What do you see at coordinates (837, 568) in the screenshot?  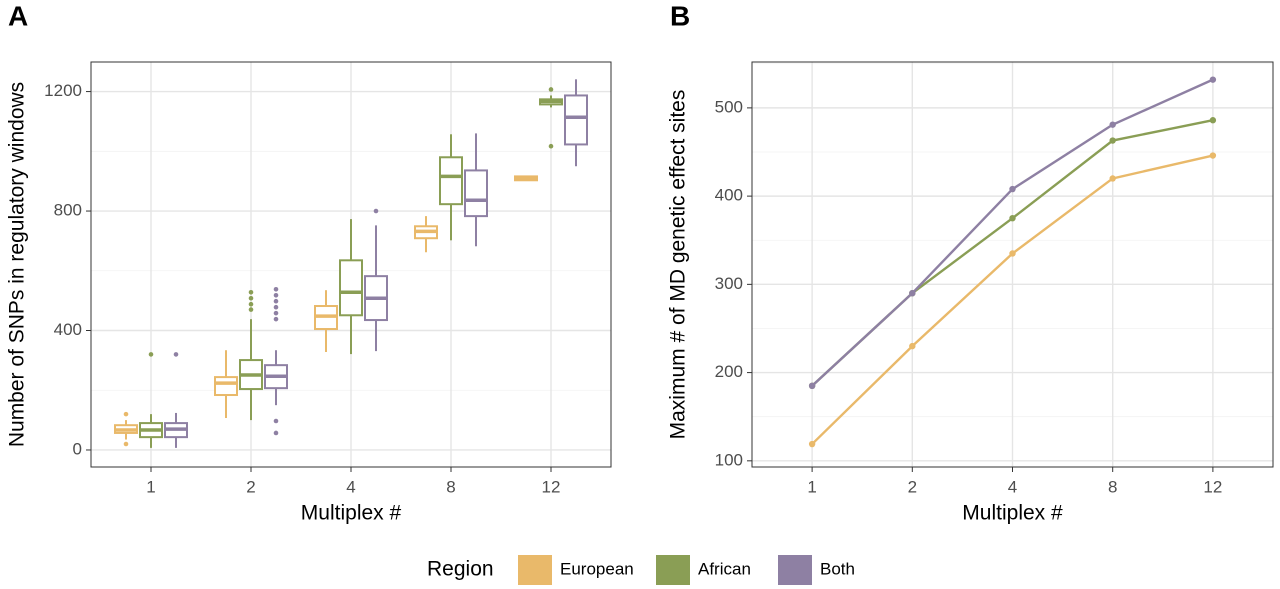 I see `legend-label: Both` at bounding box center [837, 568].